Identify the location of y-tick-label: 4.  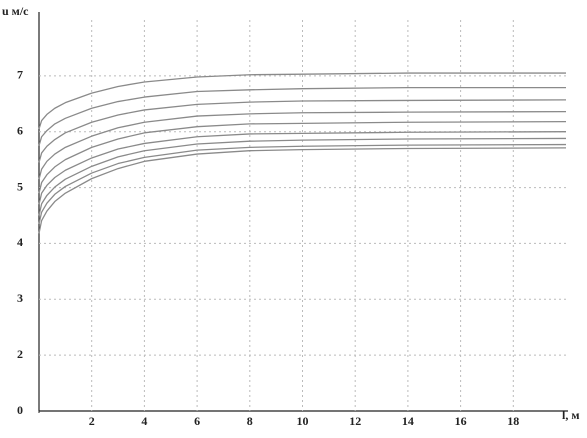
(20, 242).